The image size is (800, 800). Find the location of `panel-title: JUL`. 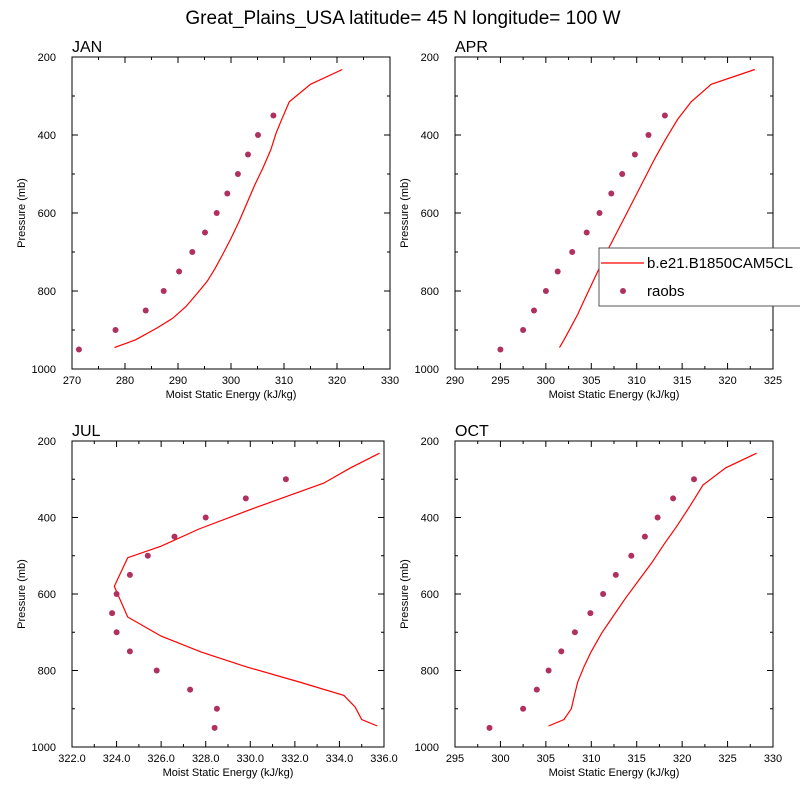

panel-title: JUL is located at coordinates (86, 431).